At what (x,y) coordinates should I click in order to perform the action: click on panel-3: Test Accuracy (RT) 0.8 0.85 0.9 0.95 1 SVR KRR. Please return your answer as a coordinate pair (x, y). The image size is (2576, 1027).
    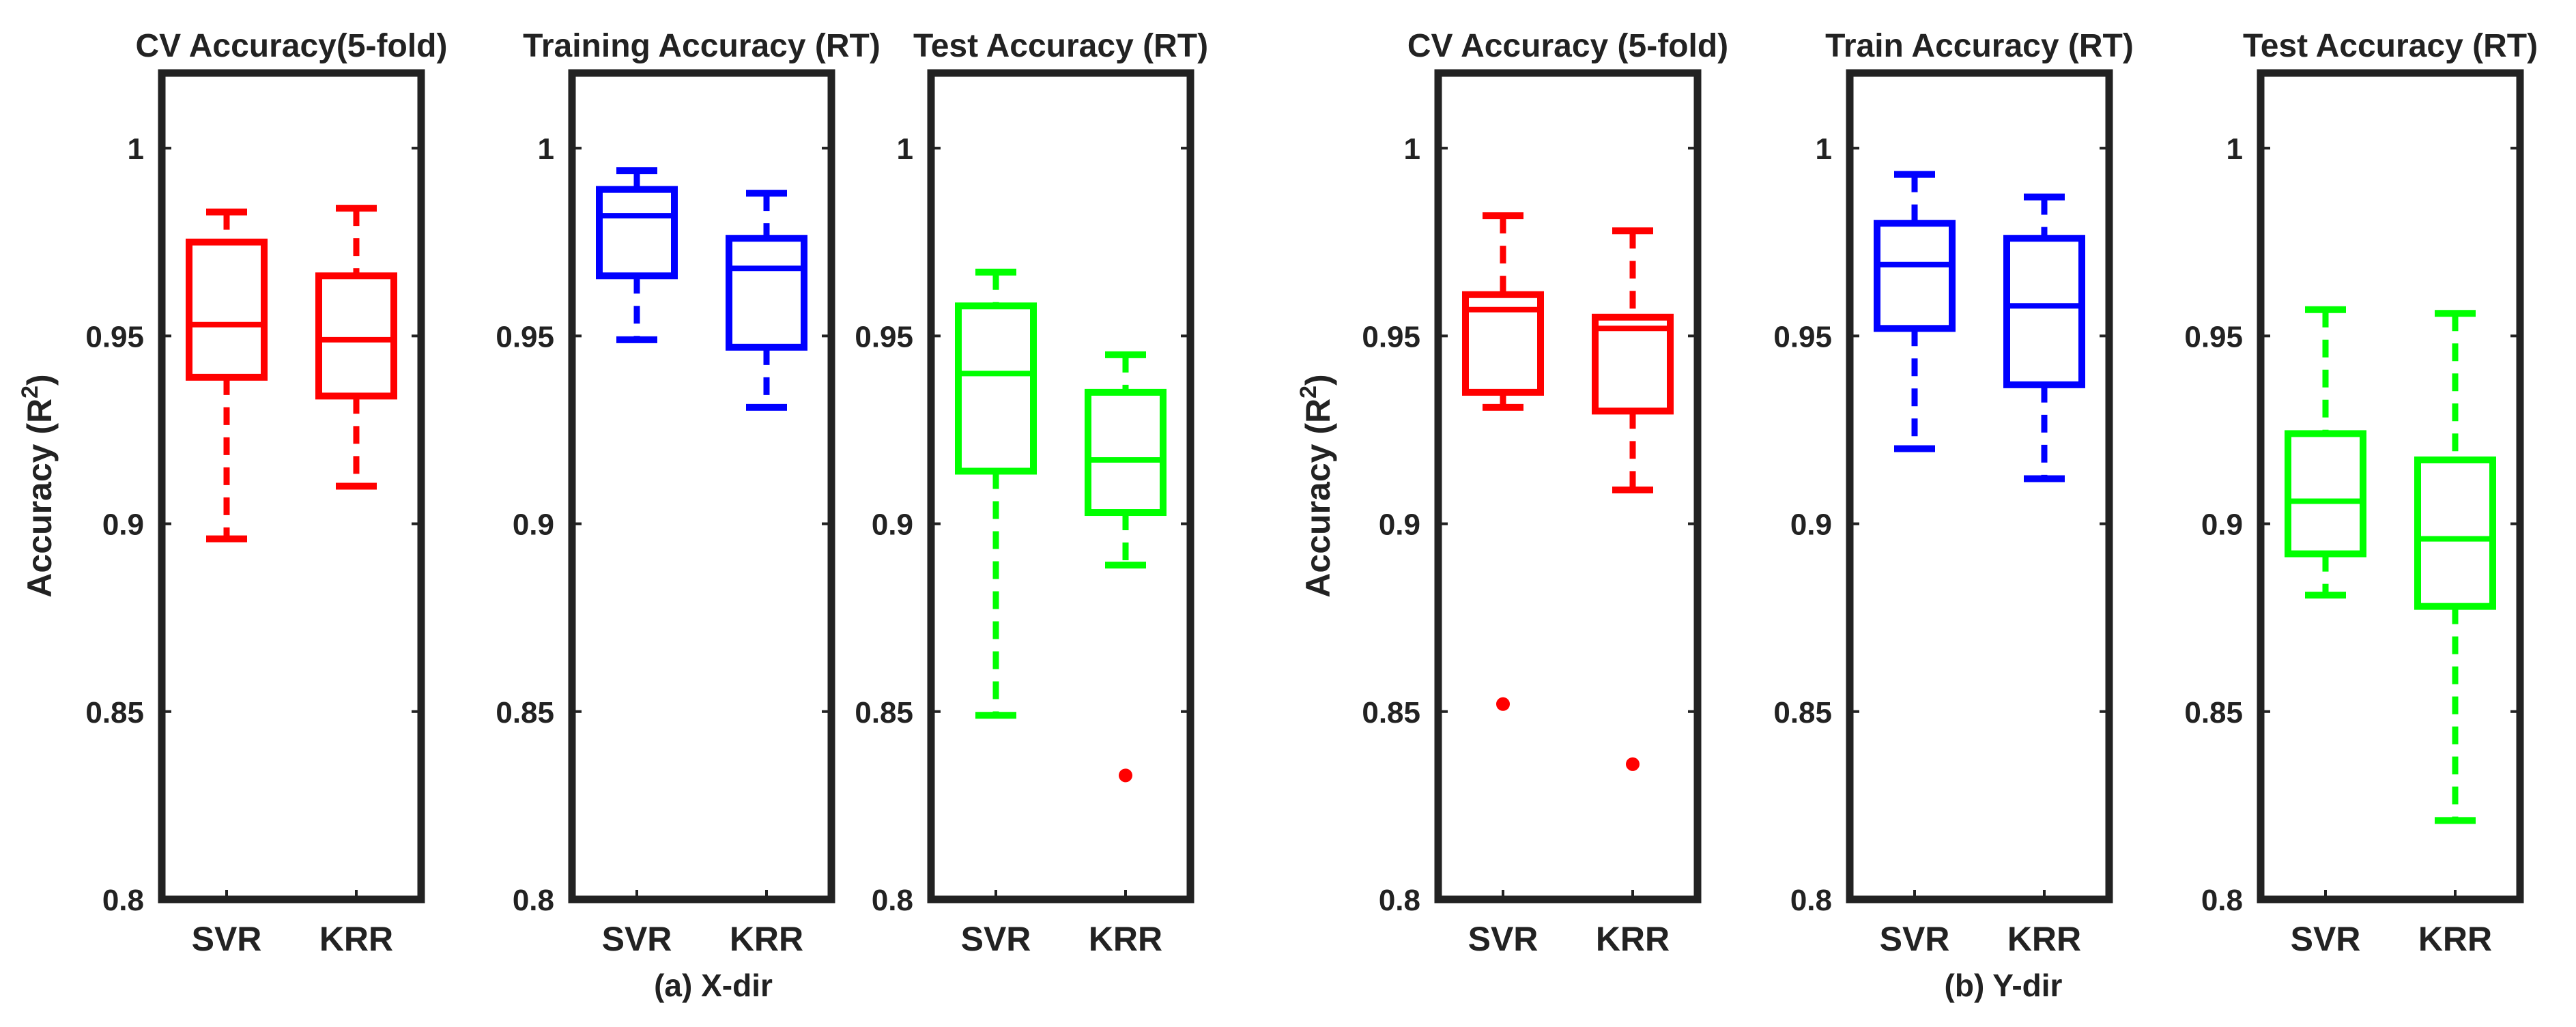
    Looking at the image, I should click on (1031, 493).